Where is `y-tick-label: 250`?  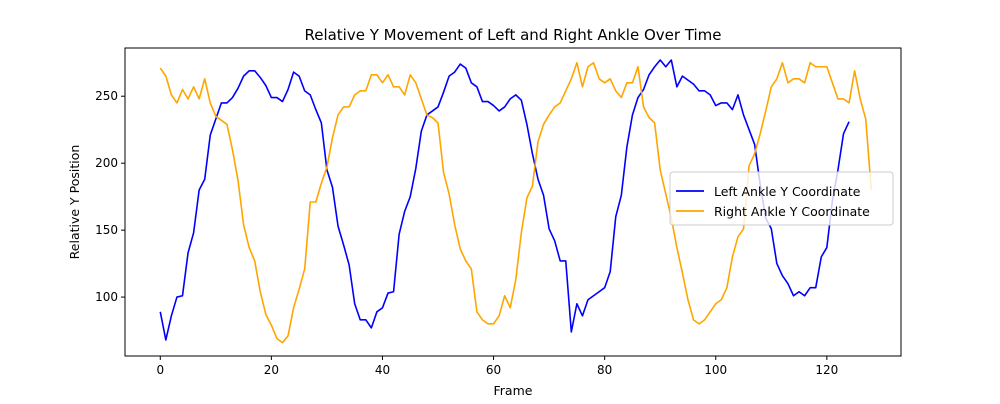
y-tick-label: 250 is located at coordinates (106, 96).